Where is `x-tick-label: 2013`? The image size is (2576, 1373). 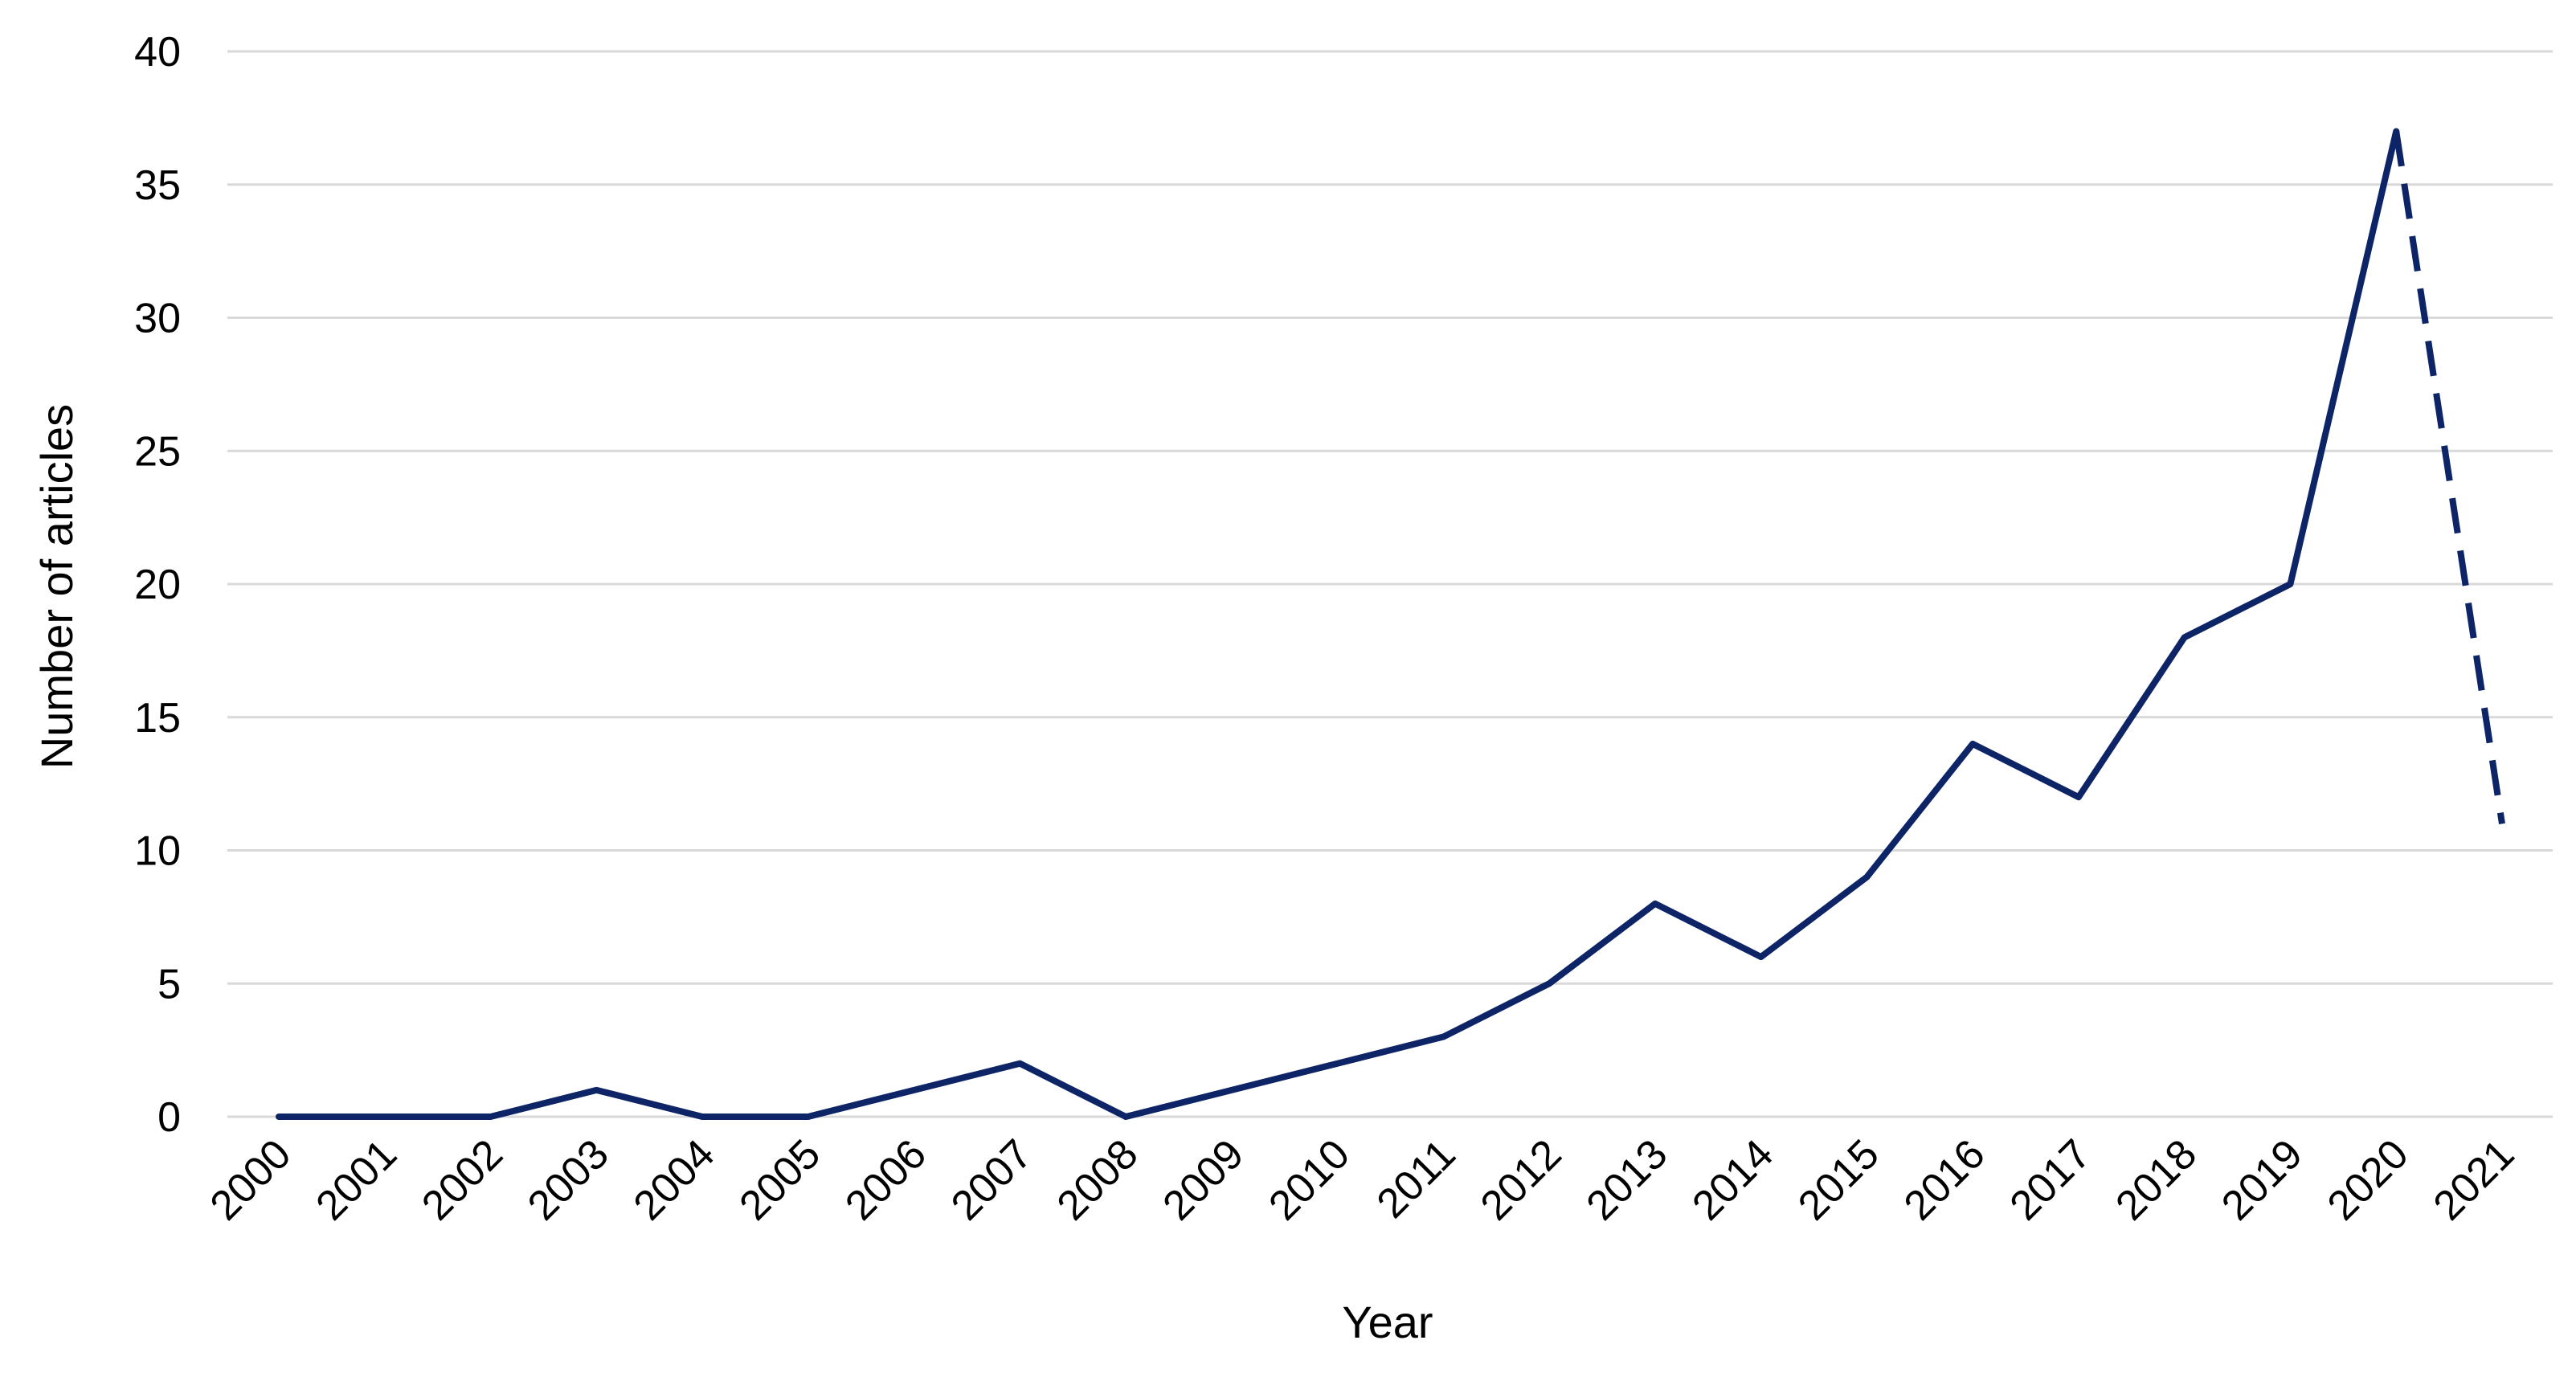 x-tick-label: 2013 is located at coordinates (1627, 1179).